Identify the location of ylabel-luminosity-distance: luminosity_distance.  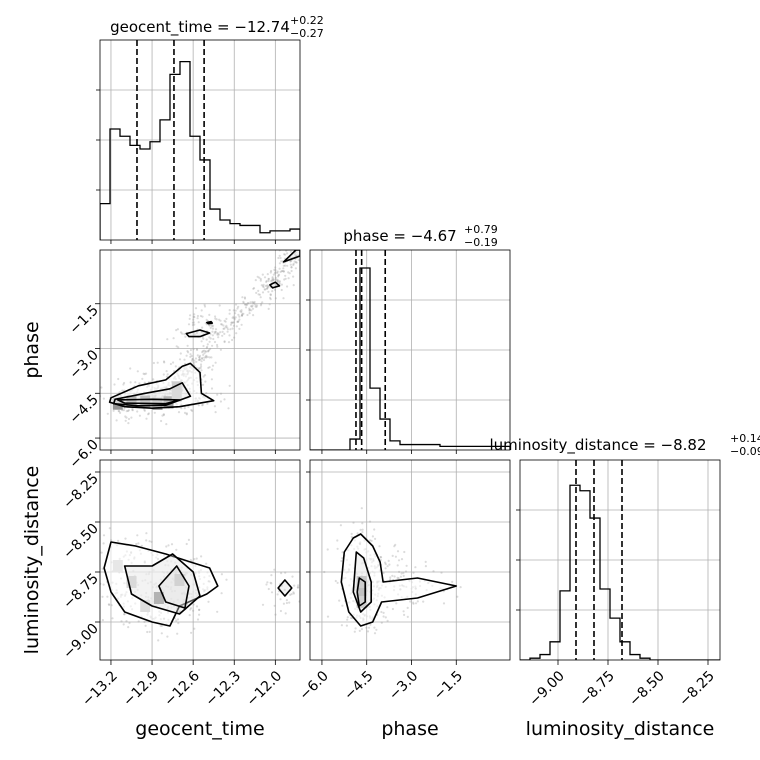
(32, 560).